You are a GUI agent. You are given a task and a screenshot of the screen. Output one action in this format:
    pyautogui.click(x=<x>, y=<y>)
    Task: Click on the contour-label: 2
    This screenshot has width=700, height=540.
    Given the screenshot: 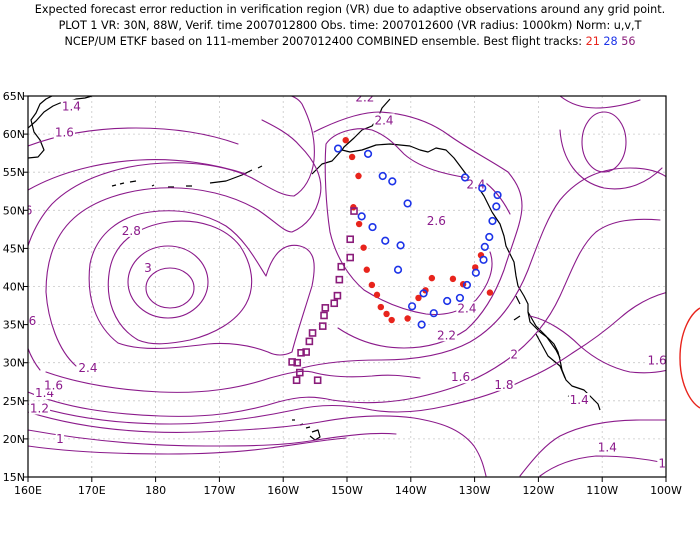 What is the action you would take?
    pyautogui.click(x=514, y=354)
    